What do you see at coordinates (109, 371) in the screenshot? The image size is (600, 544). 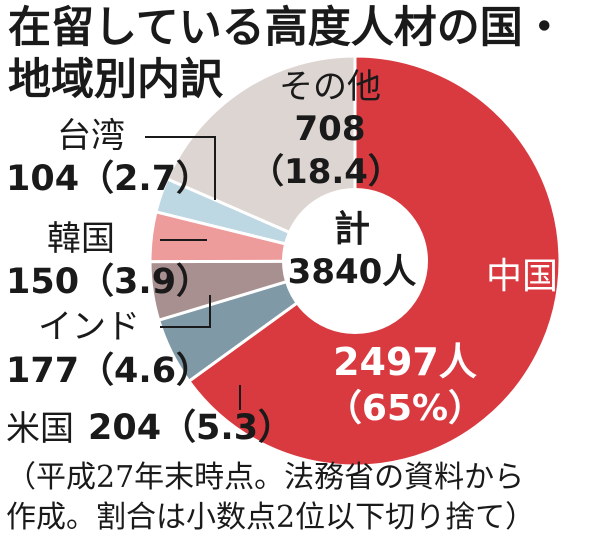 I see `label-india-value: 177（4.6）` at bounding box center [109, 371].